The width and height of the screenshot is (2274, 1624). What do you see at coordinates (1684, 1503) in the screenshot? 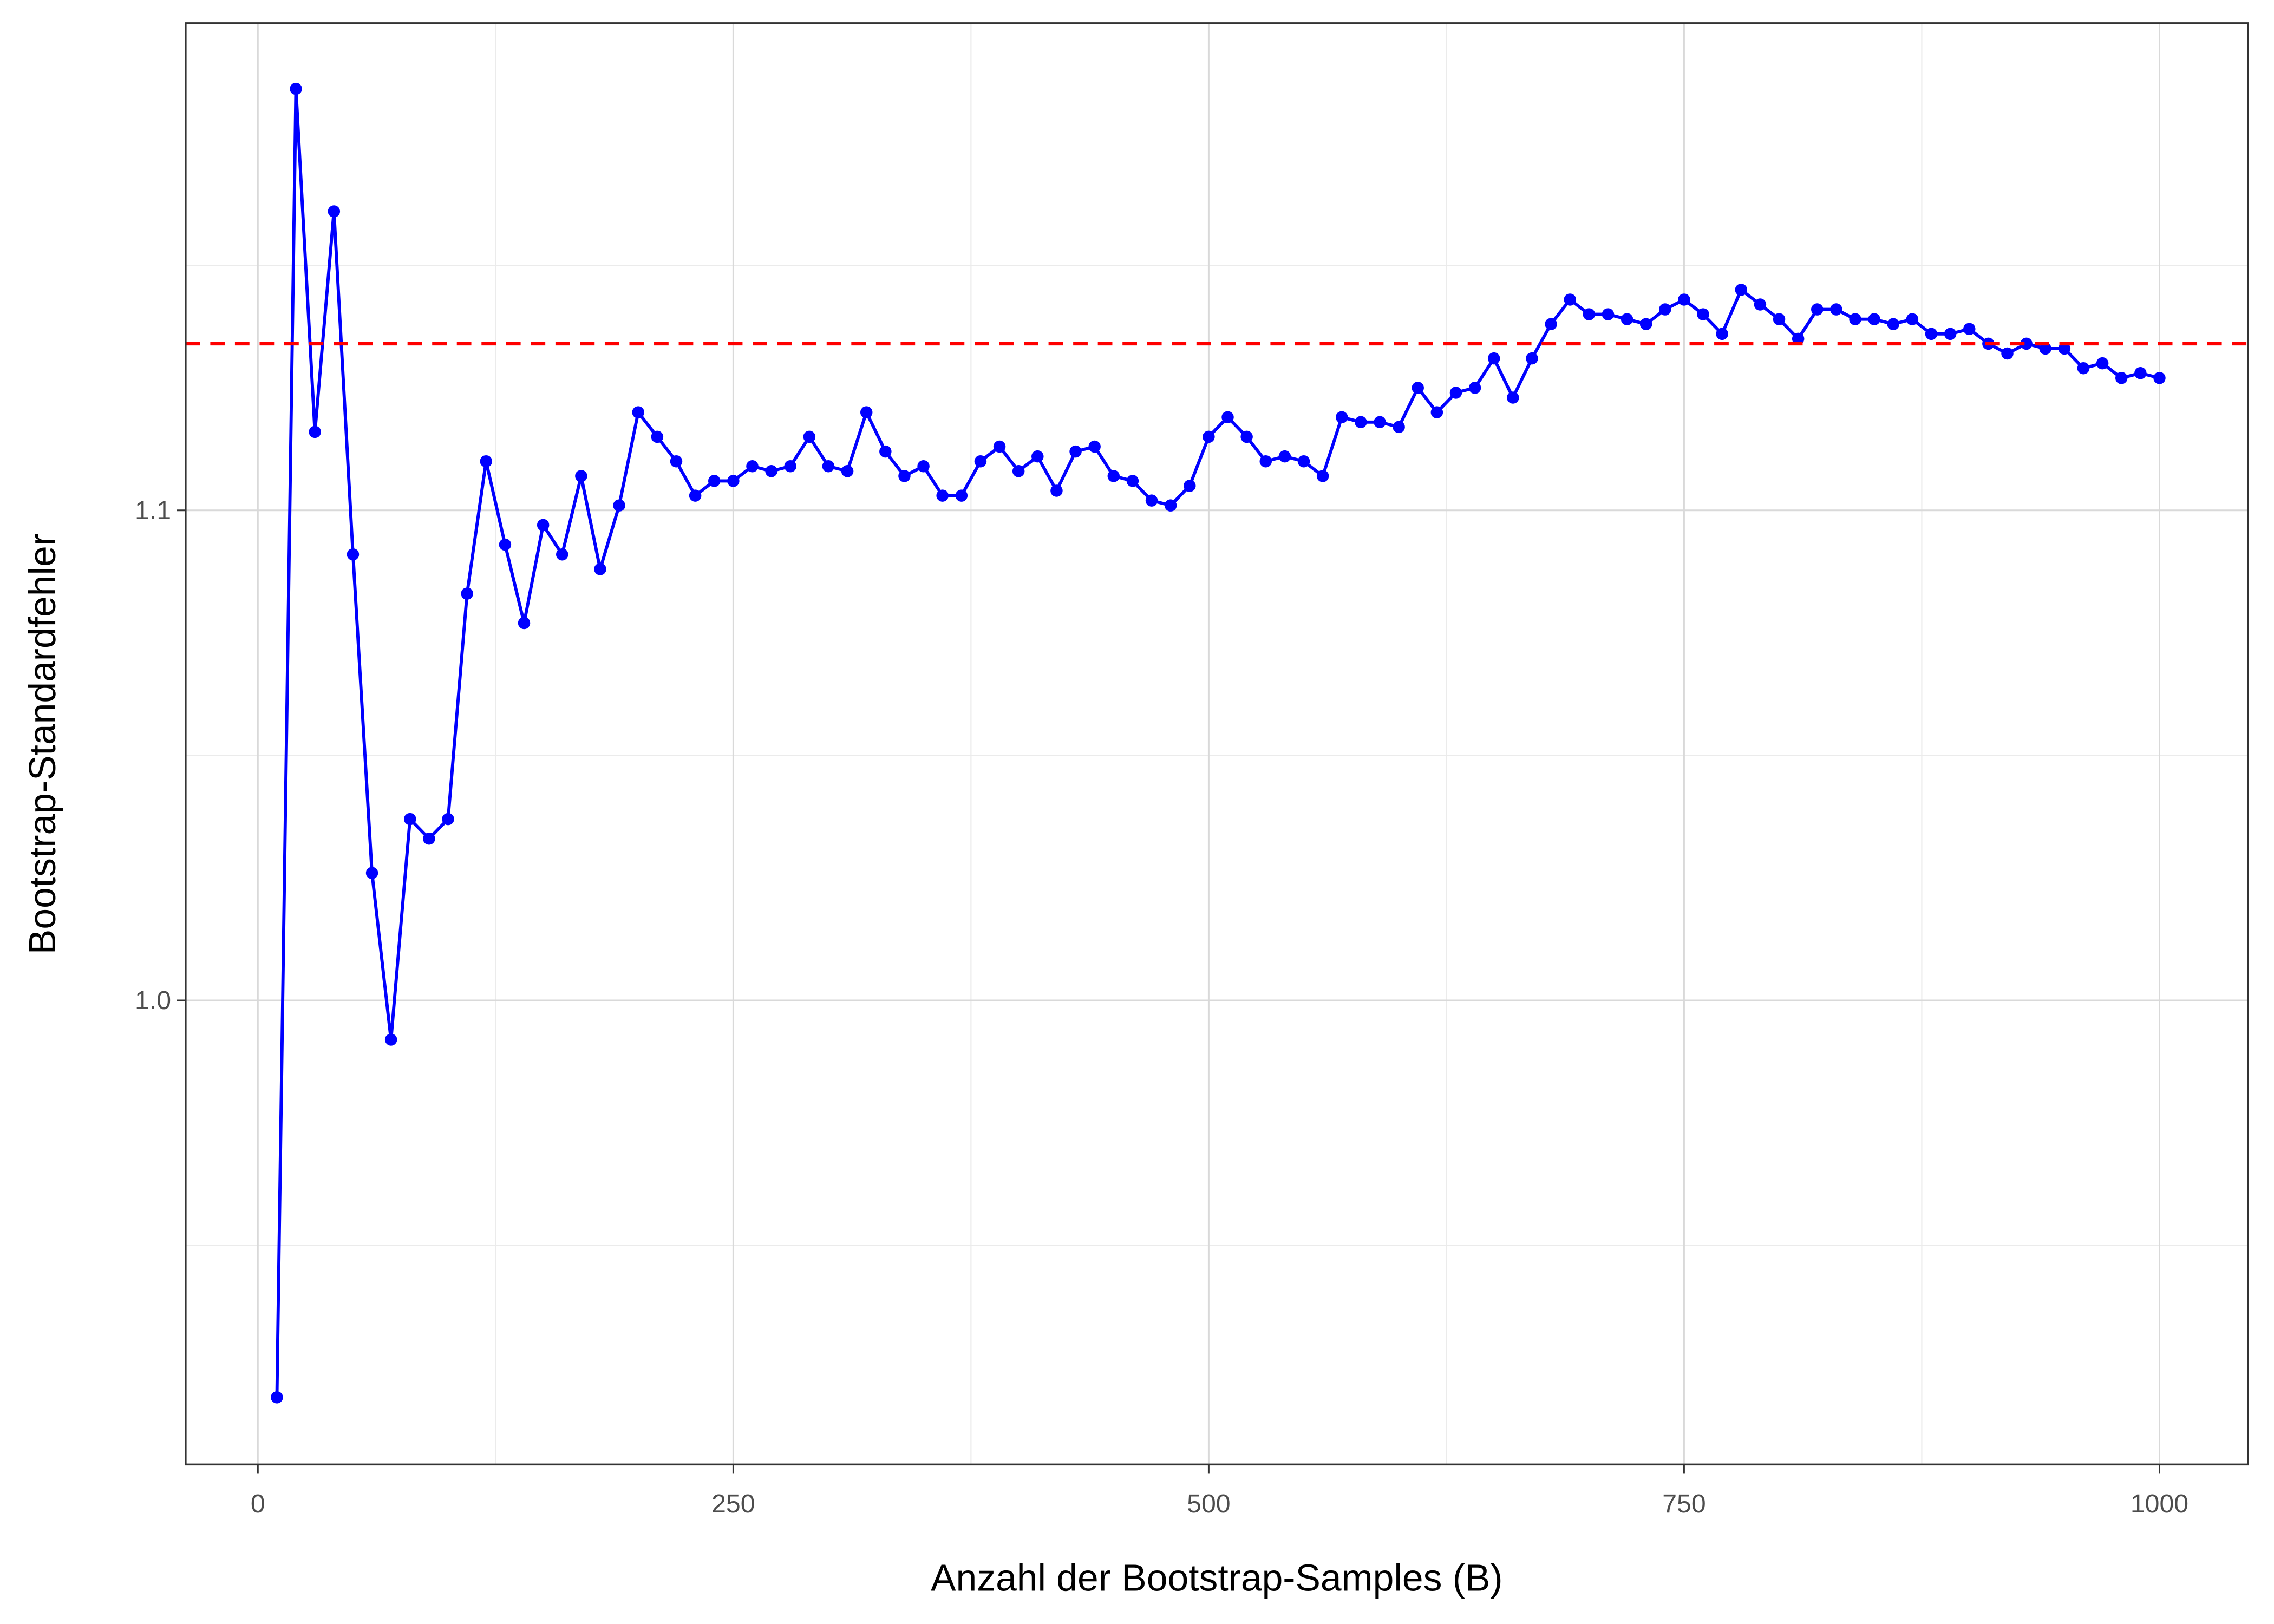
I see `x-tick-label: 750` at bounding box center [1684, 1503].